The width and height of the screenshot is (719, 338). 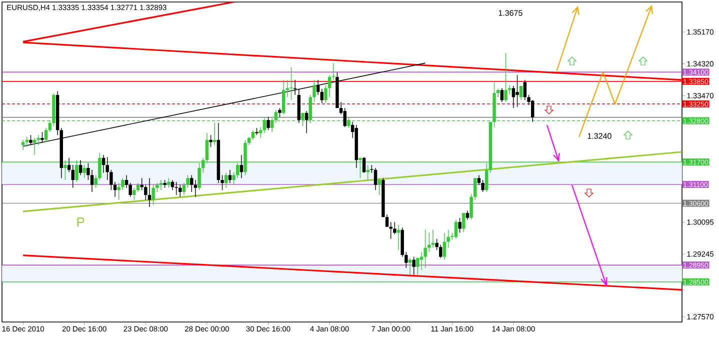 What do you see at coordinates (80, 222) in the screenshot?
I see `annotation: P` at bounding box center [80, 222].